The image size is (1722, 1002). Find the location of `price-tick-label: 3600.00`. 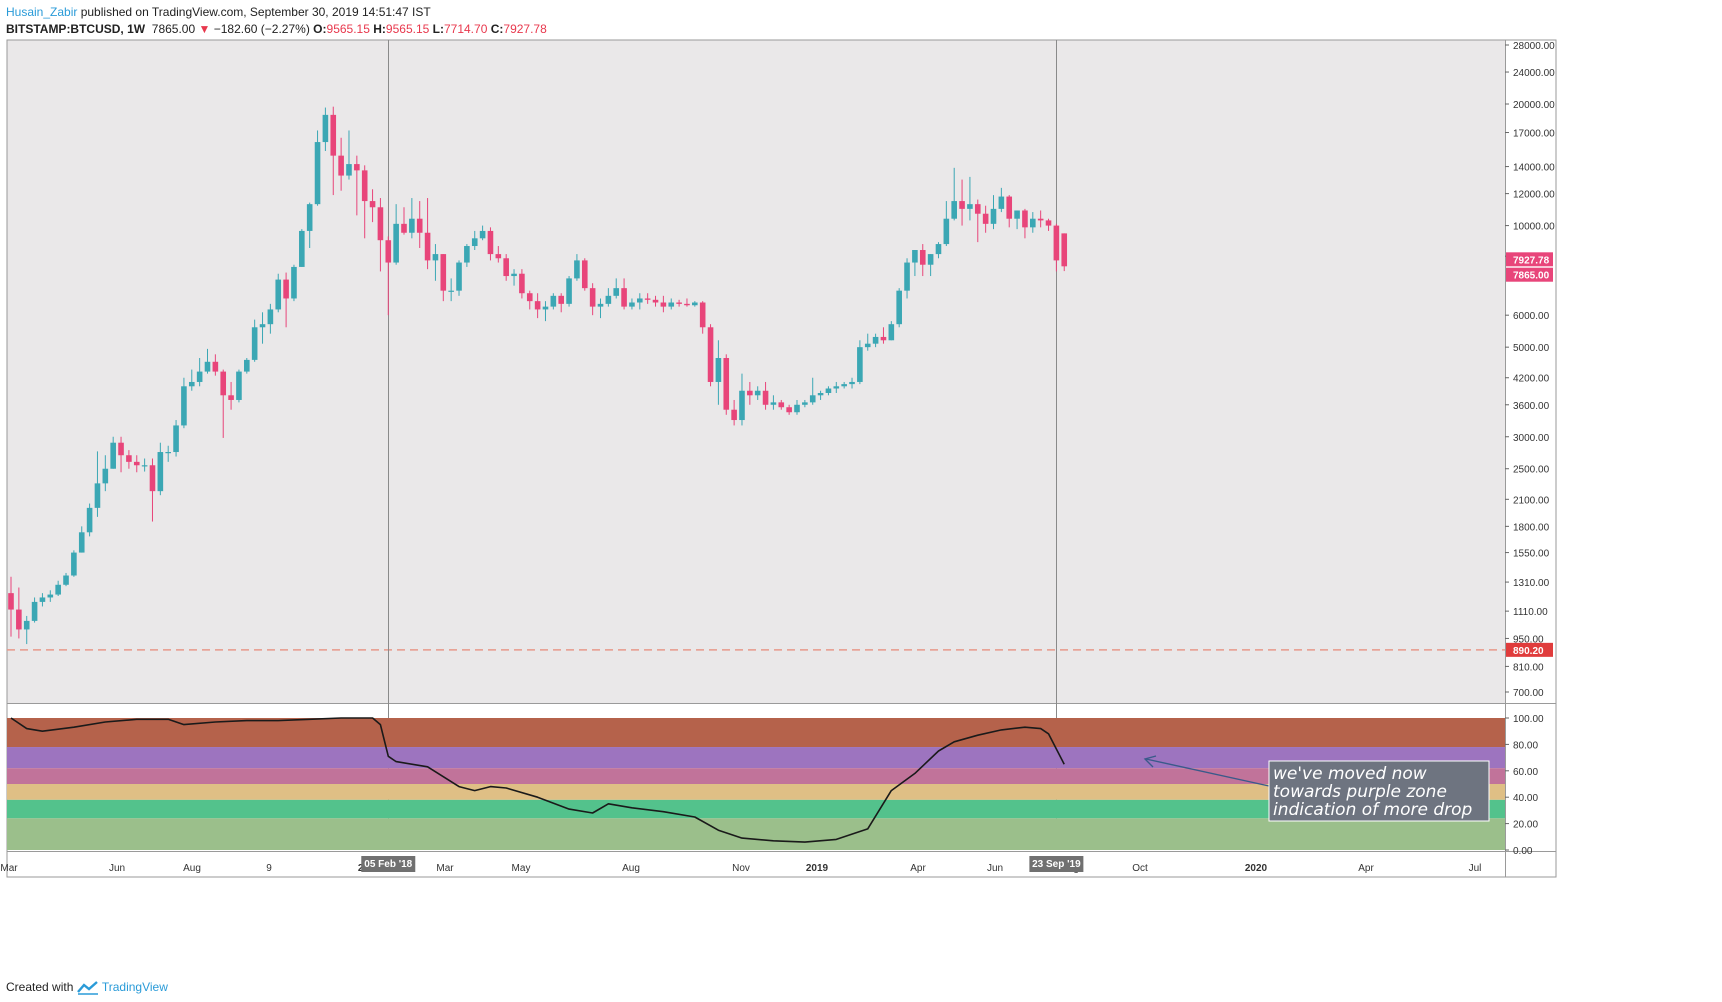

price-tick-label: 3600.00 is located at coordinates (1531, 406).